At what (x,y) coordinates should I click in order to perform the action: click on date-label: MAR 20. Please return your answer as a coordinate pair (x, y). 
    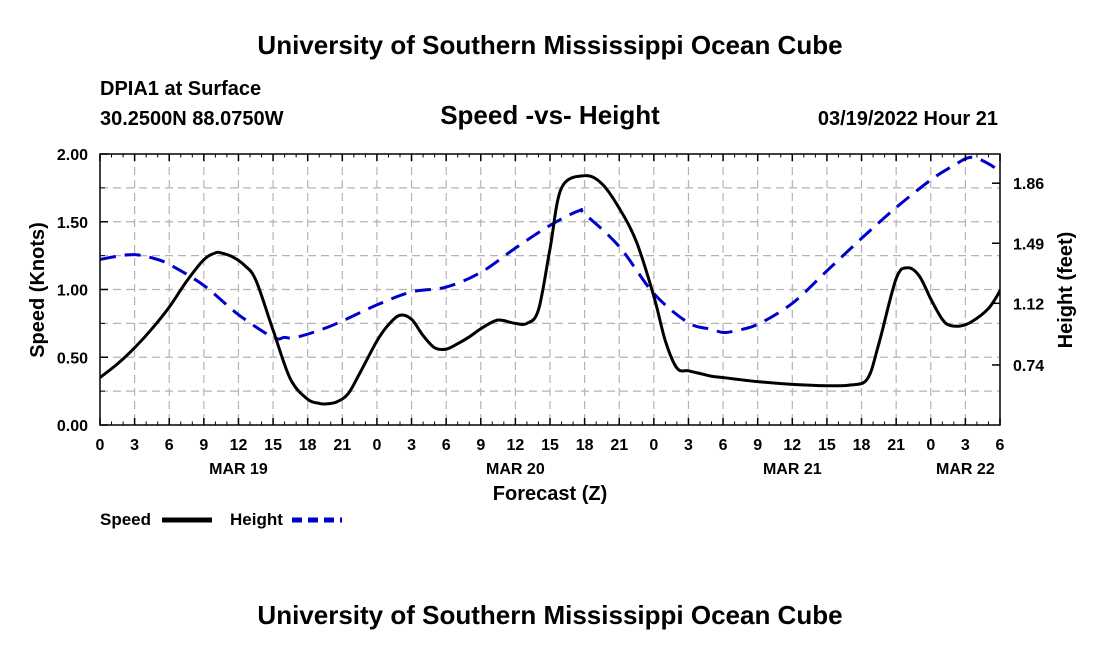
    Looking at the image, I should click on (515, 469).